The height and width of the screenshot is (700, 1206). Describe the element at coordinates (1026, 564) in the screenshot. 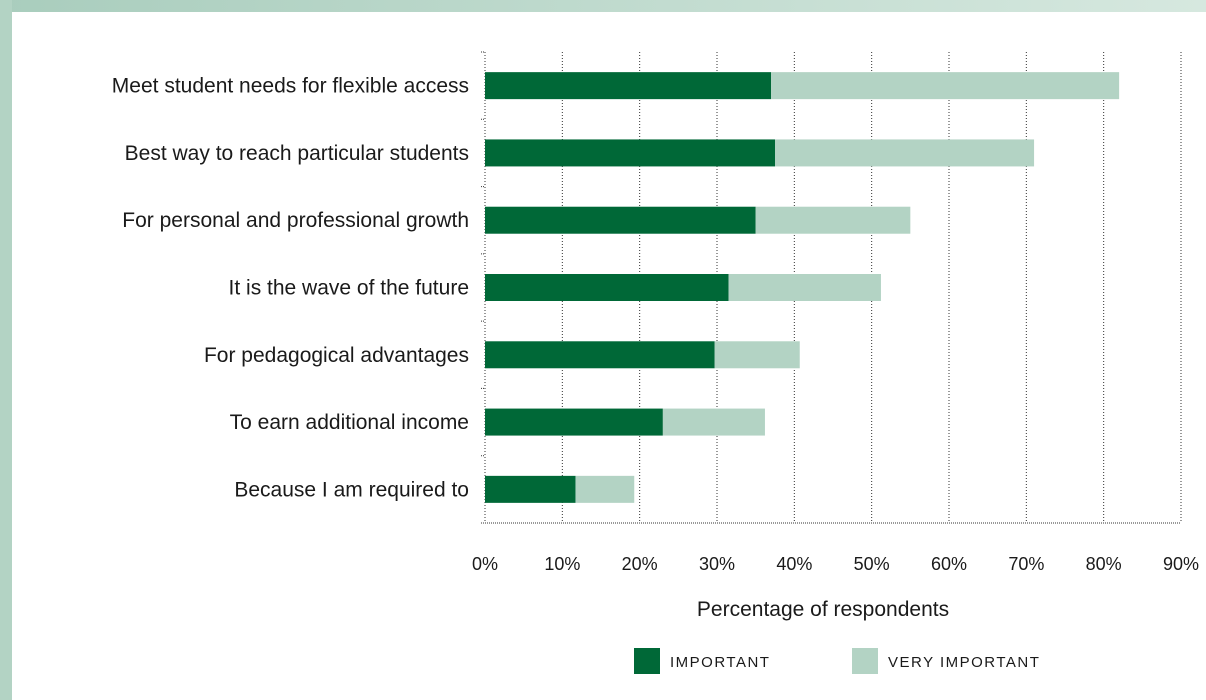

I see `x-tick-label: 70%` at that location.